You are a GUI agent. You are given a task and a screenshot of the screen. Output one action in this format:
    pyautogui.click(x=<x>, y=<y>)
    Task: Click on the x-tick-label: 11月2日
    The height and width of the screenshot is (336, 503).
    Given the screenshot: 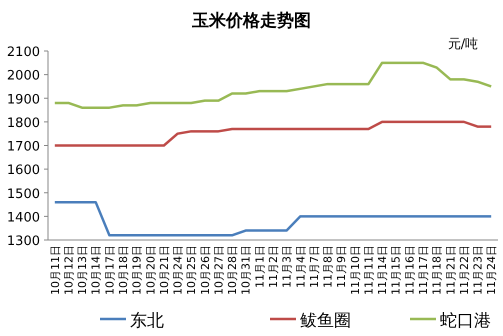 What is the action you would take?
    pyautogui.click(x=273, y=266)
    